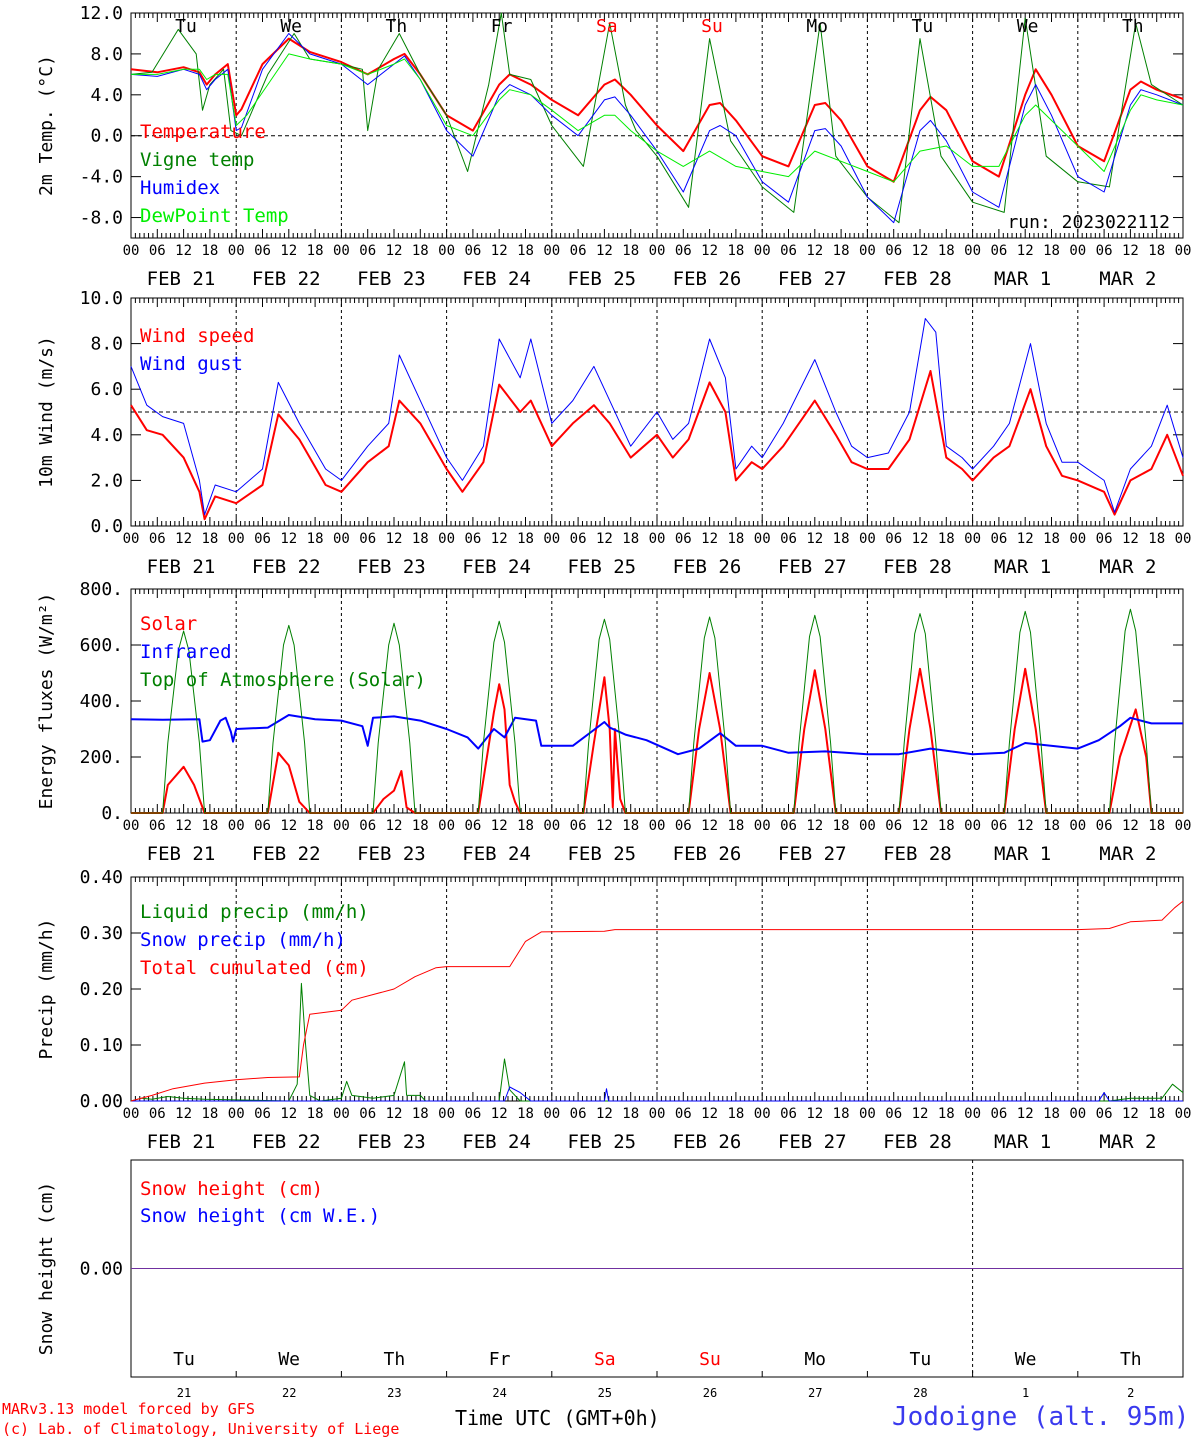 This screenshot has width=1194, height=1440. Describe the element at coordinates (101, 298) in the screenshot. I see `y-tick-label: 10.0` at that location.